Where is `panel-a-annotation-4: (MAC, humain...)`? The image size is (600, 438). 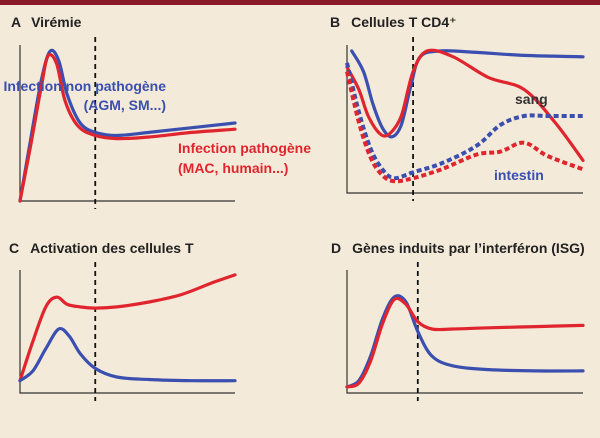 panel-a-annotation-4: (MAC, humain...) is located at coordinates (233, 168).